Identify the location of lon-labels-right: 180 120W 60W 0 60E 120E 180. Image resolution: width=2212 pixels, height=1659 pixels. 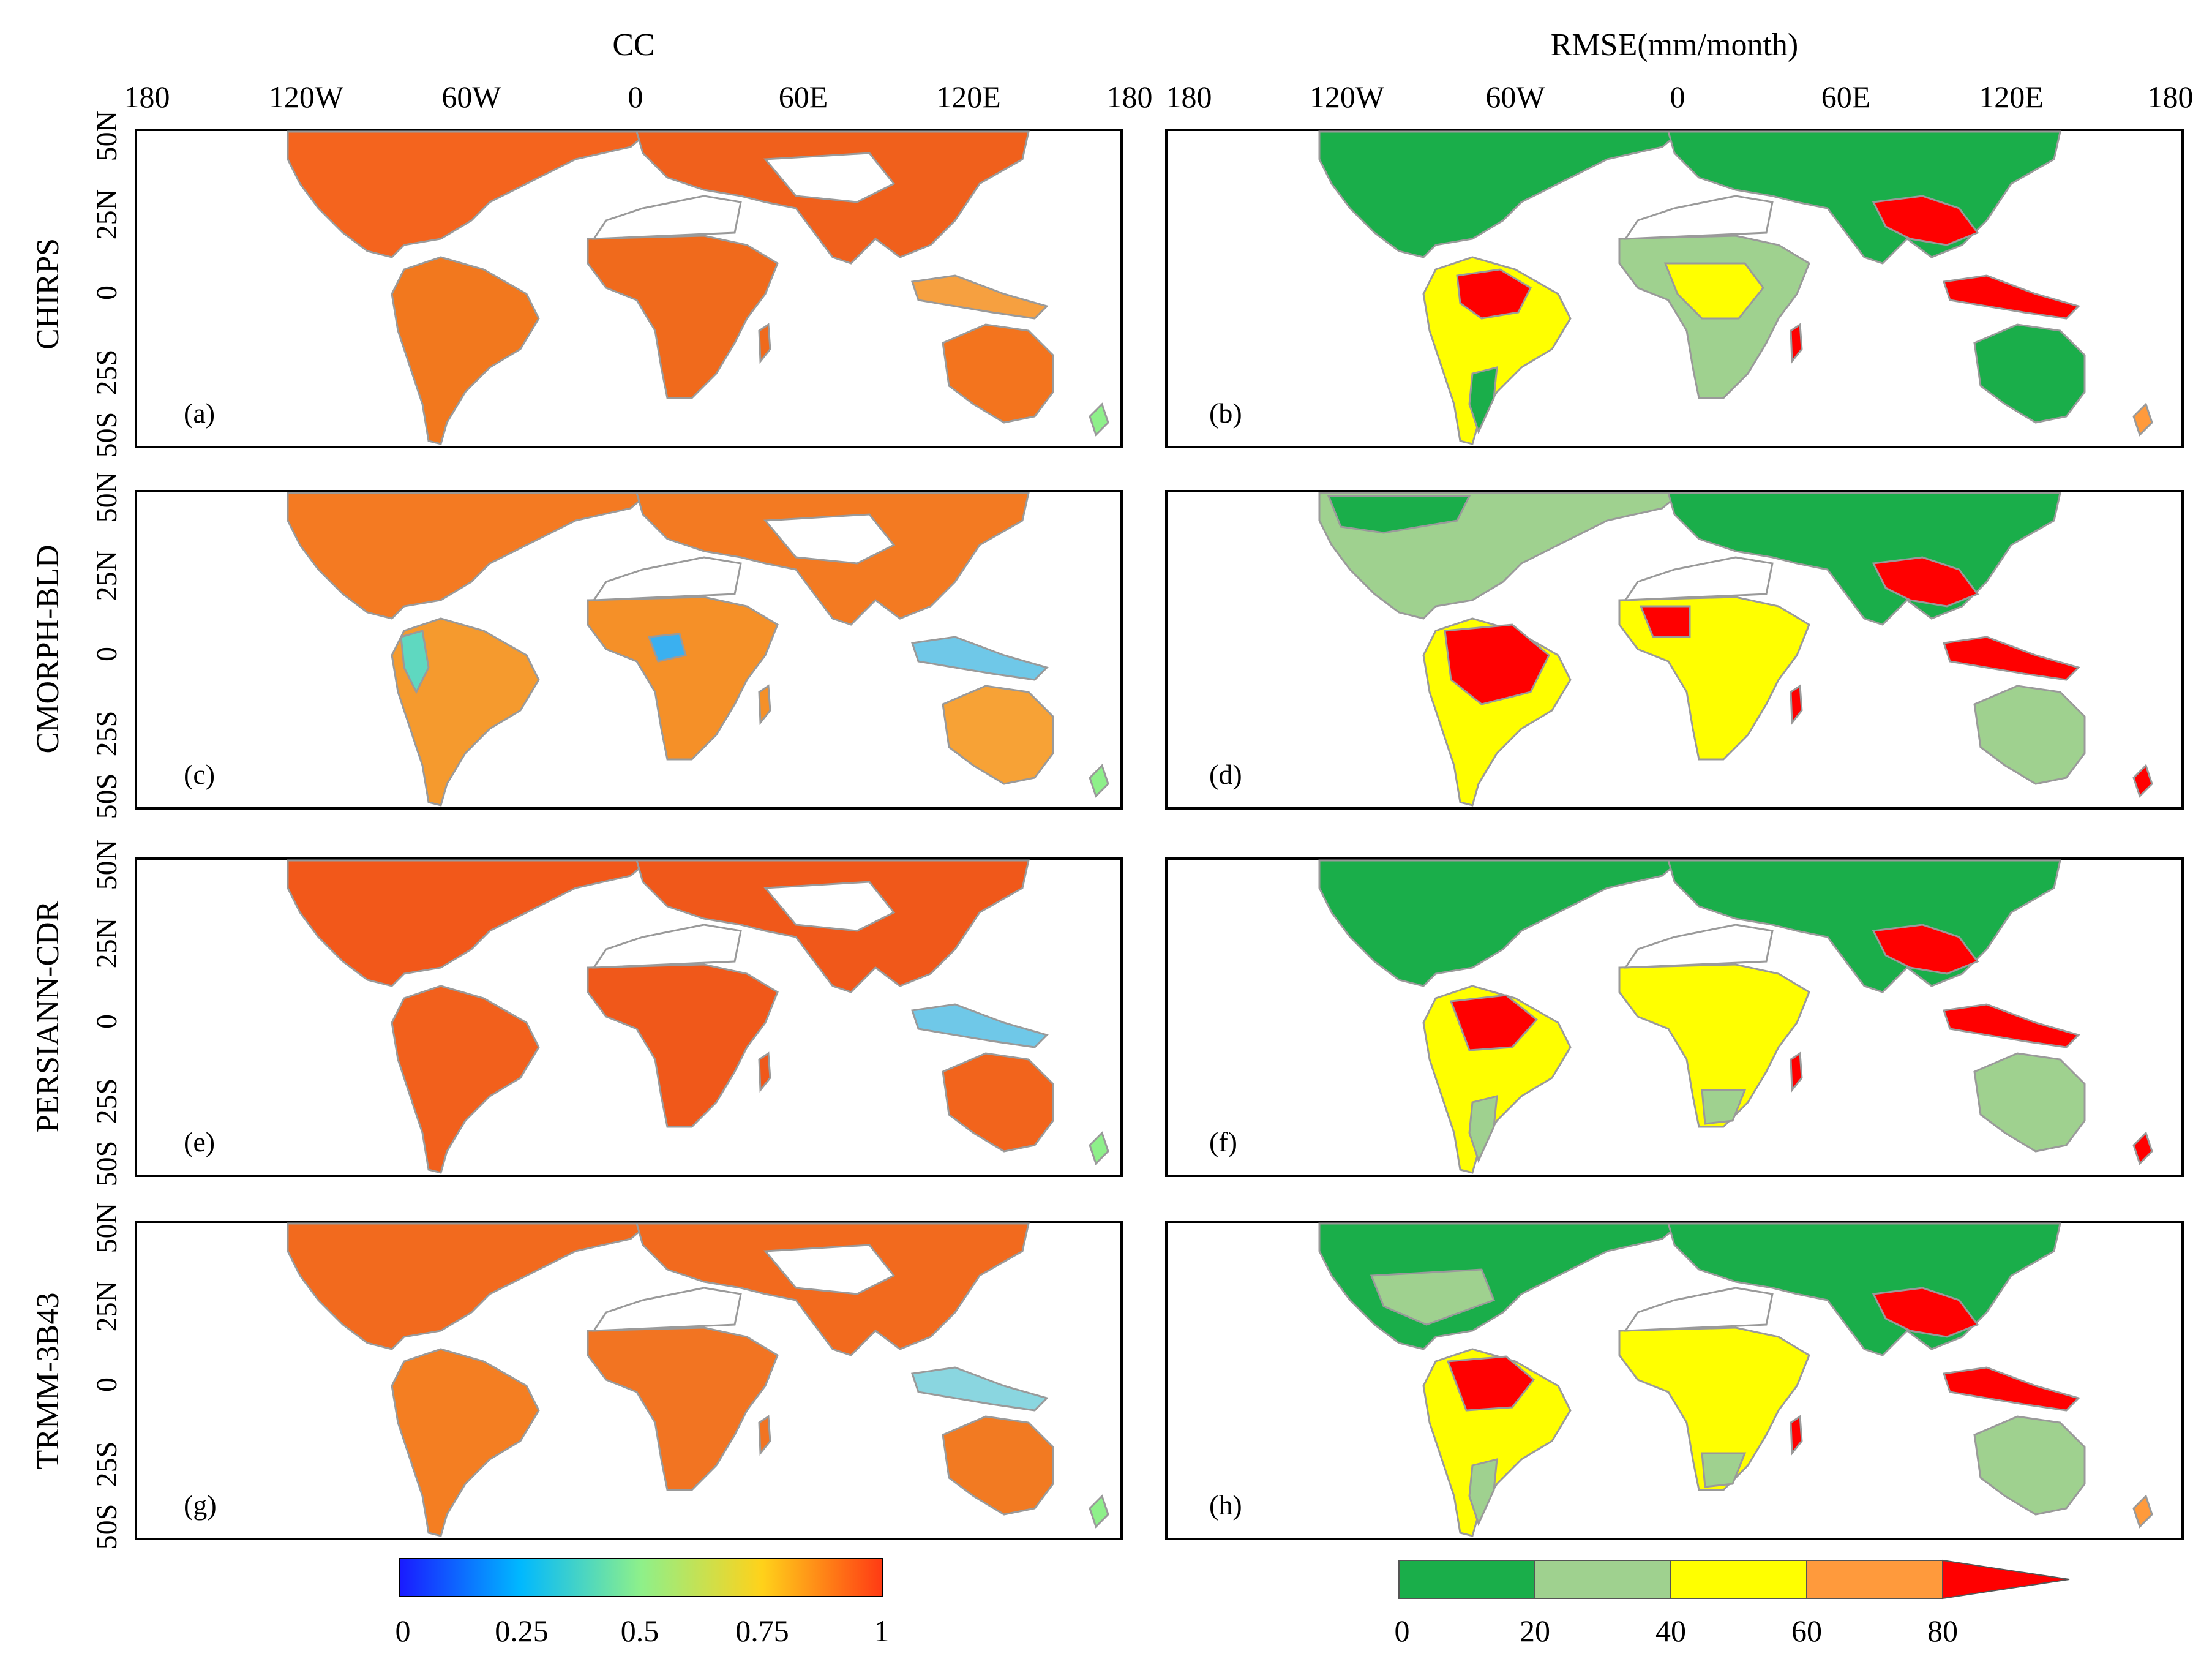
(1680, 97).